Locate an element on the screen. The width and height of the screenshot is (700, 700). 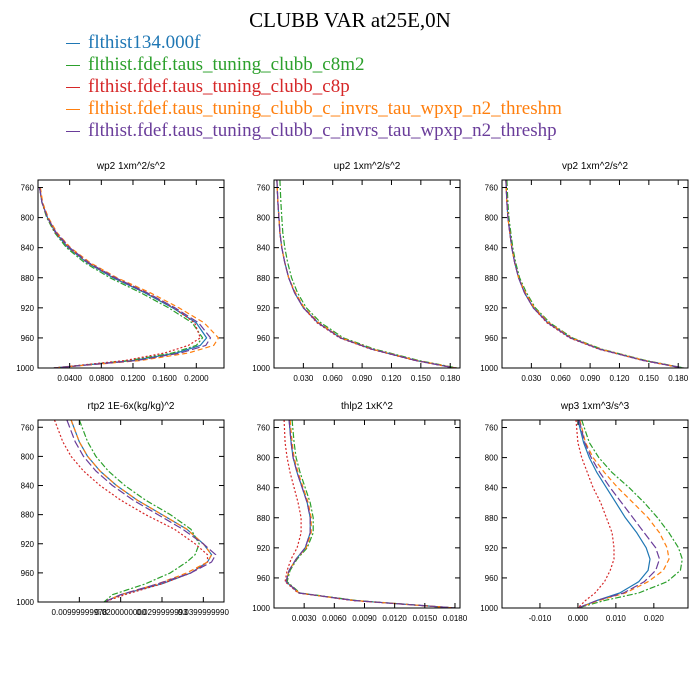
panel-title: wp3 1xm^3/s^3 is located at coordinates (595, 406).